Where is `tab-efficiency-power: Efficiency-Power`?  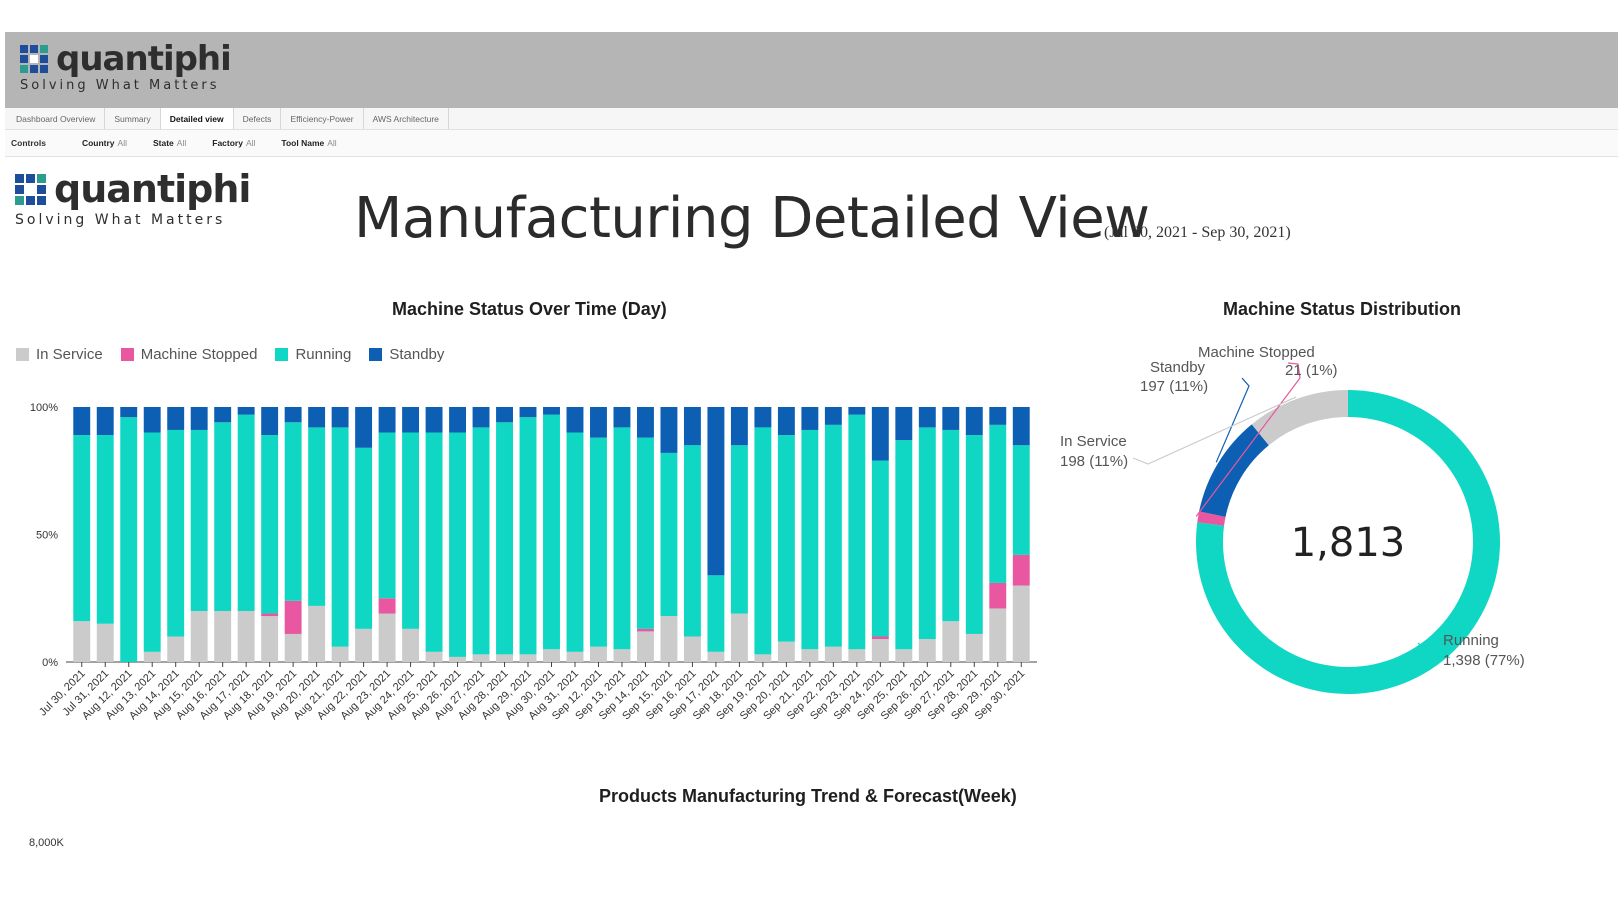 tab-efficiency-power: Efficiency-Power is located at coordinates (322, 118).